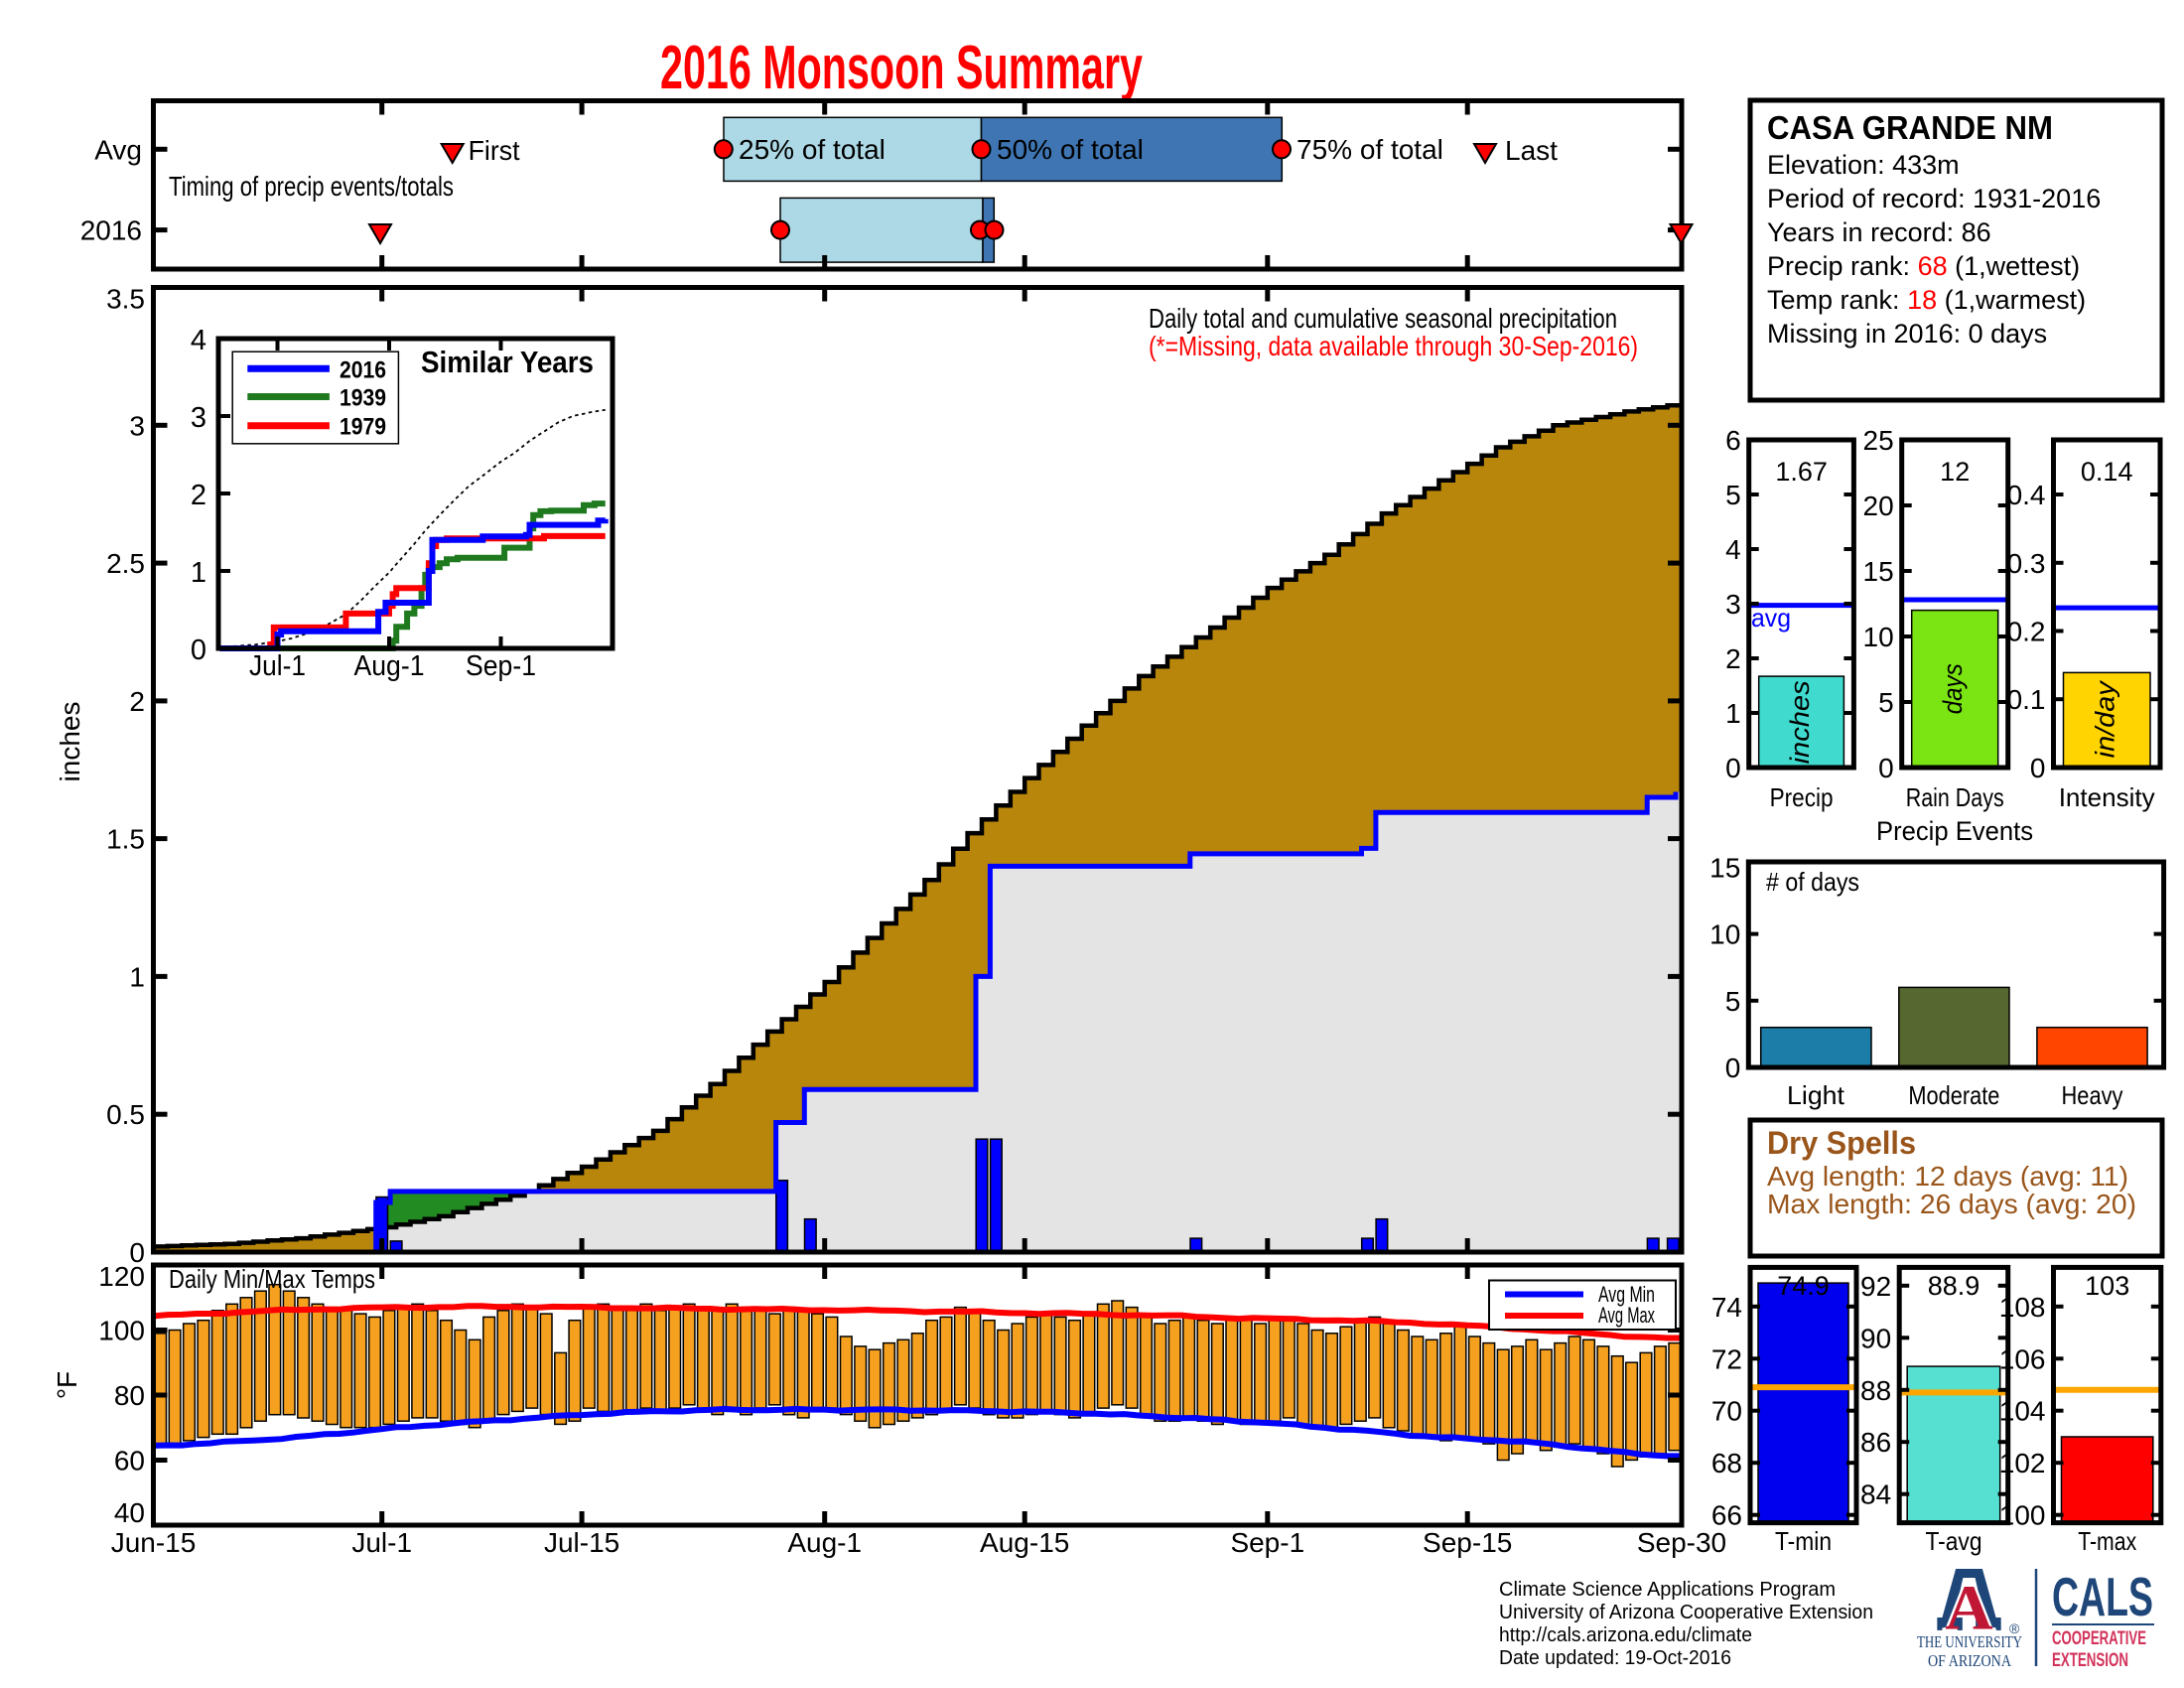 This screenshot has height=1688, width=2184. Describe the element at coordinates (1954, 1286) in the screenshot. I see `svg-text: 88.9` at that location.